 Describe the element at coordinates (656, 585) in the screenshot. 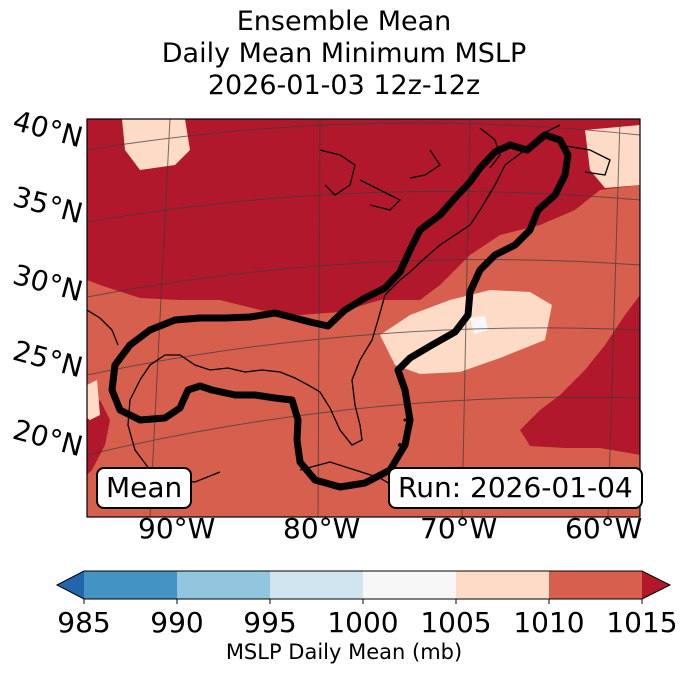

I see `colorbar-high-extend` at that location.